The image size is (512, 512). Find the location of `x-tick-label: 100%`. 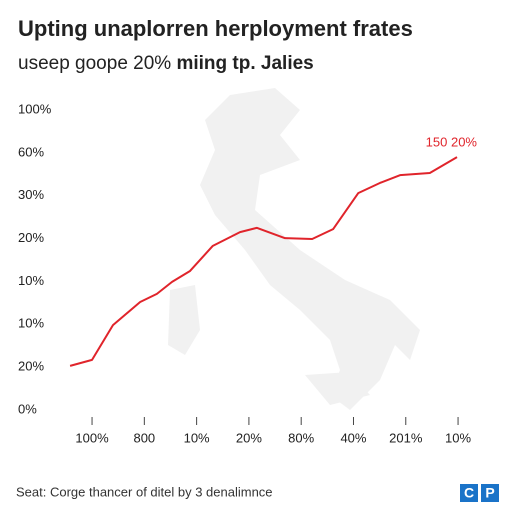

x-tick-label: 100% is located at coordinates (92, 437).